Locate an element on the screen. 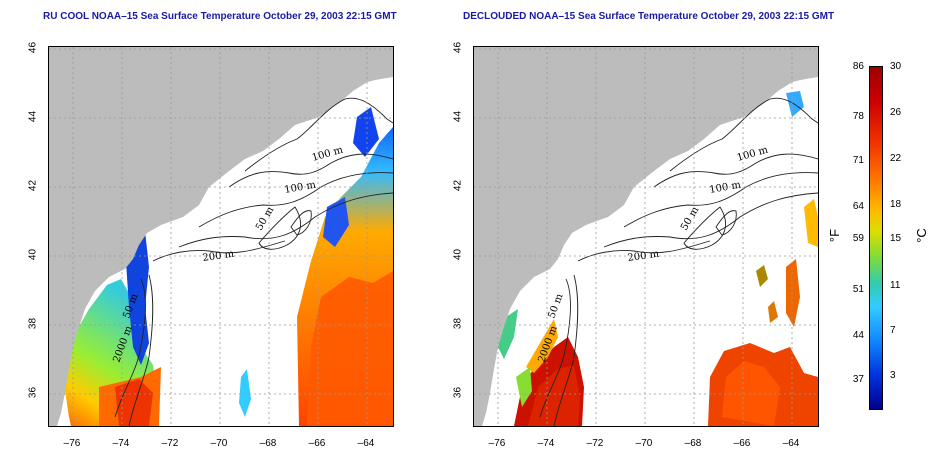 Image resolution: width=950 pixels, height=475 pixels. colorbar-celsius-tick: 26 is located at coordinates (896, 112).